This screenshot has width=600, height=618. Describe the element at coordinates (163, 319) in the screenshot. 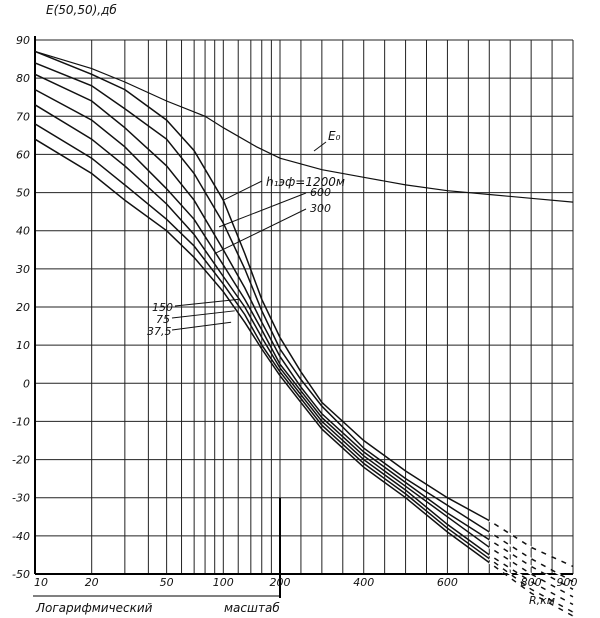

I see `series-label-75: 75` at that location.